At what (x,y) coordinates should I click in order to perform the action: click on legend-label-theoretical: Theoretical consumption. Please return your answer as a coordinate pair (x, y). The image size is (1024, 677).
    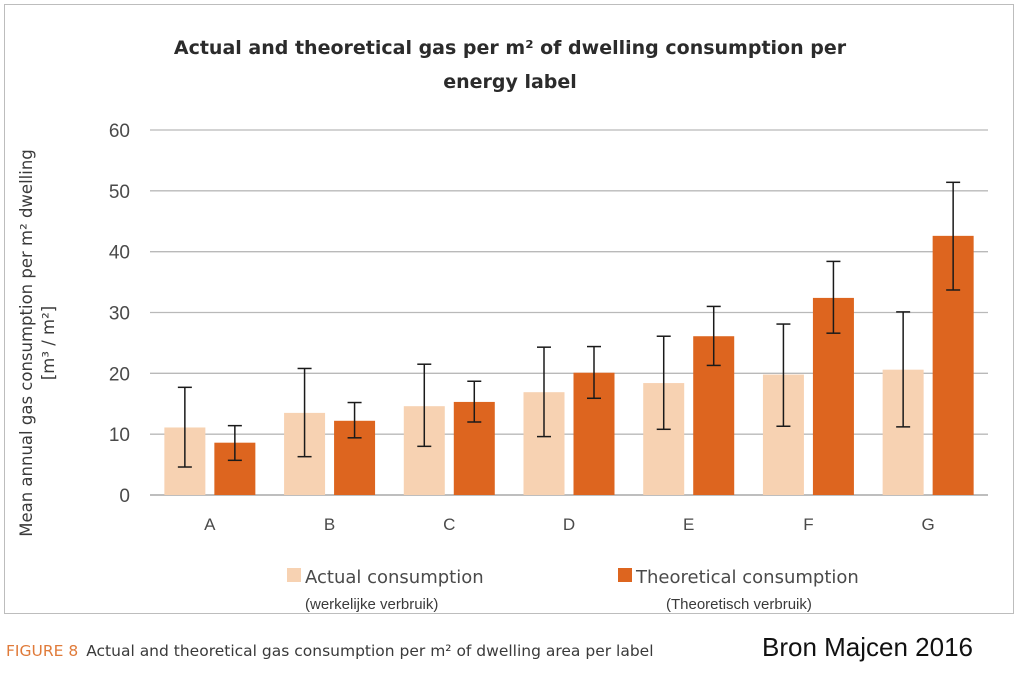
    Looking at the image, I should click on (747, 577).